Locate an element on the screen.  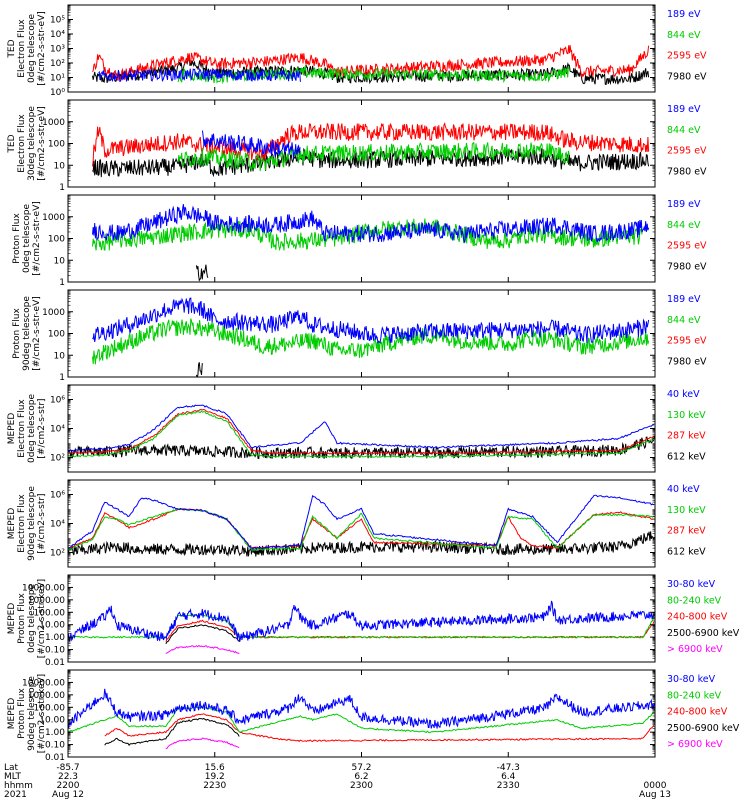
x-row-label: MLT is located at coordinates (13, 777).